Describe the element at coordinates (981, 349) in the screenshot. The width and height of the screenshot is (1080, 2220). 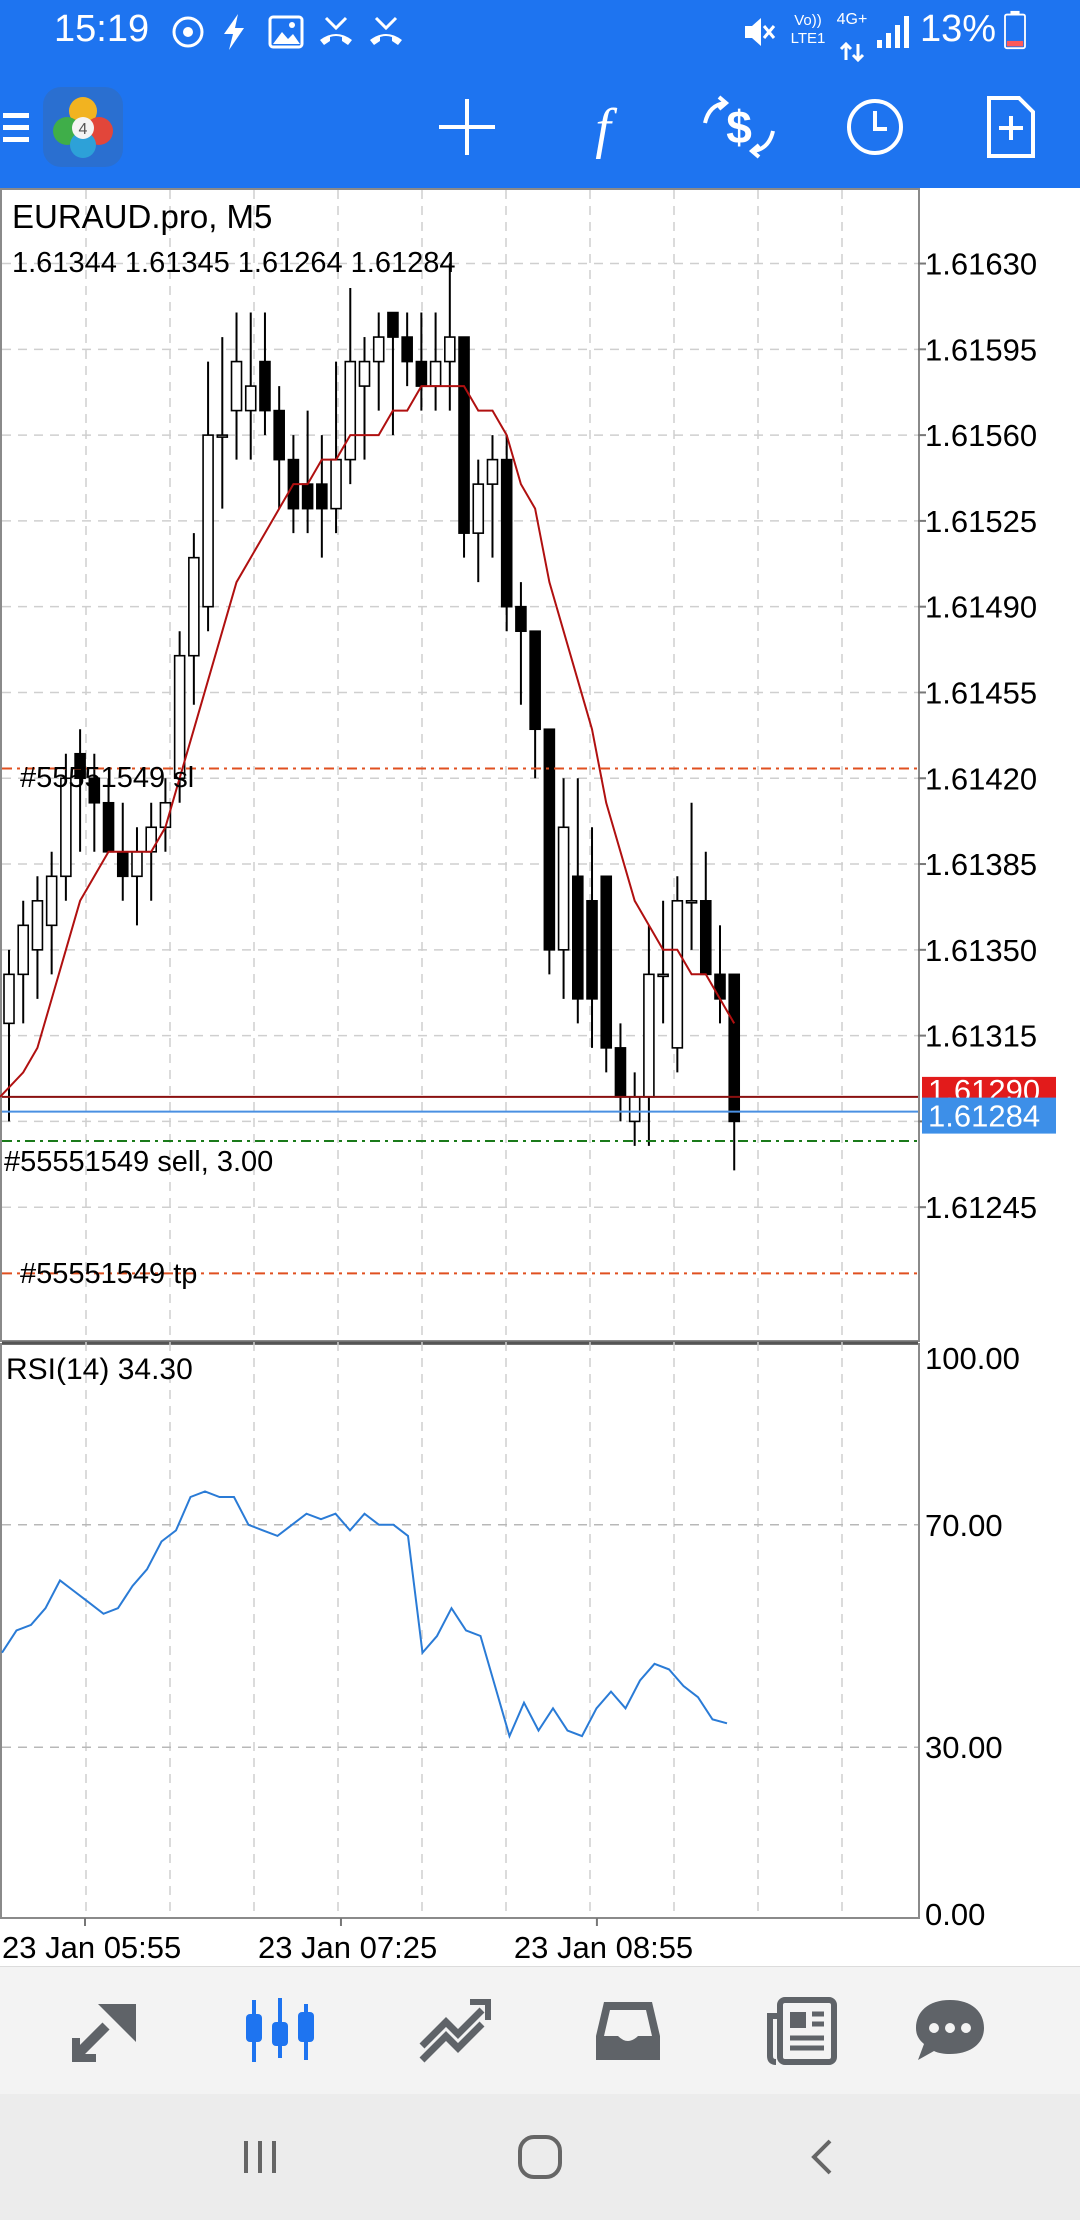
I see `y-tick-label: 1.61595` at that location.